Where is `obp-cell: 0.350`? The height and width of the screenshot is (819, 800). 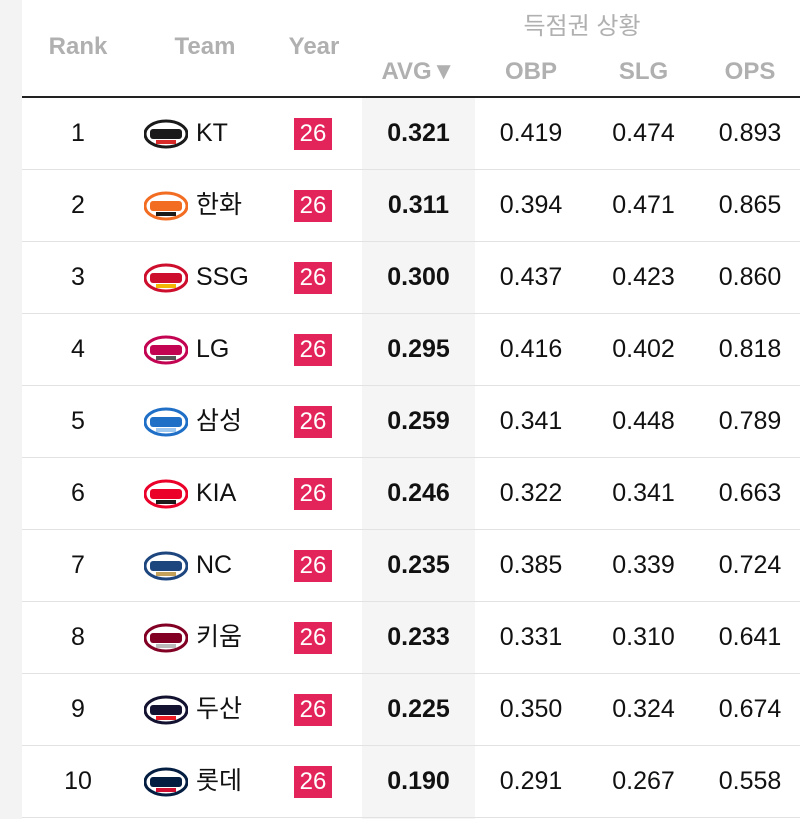
obp-cell: 0.350 is located at coordinates (531, 709).